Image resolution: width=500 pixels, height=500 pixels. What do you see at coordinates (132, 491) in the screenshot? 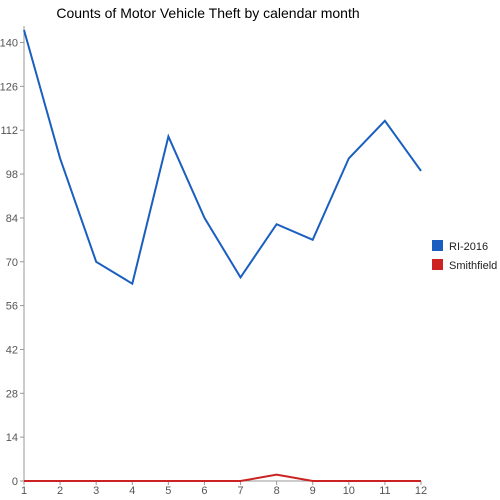
I see `x-tick-label: 4` at bounding box center [132, 491].